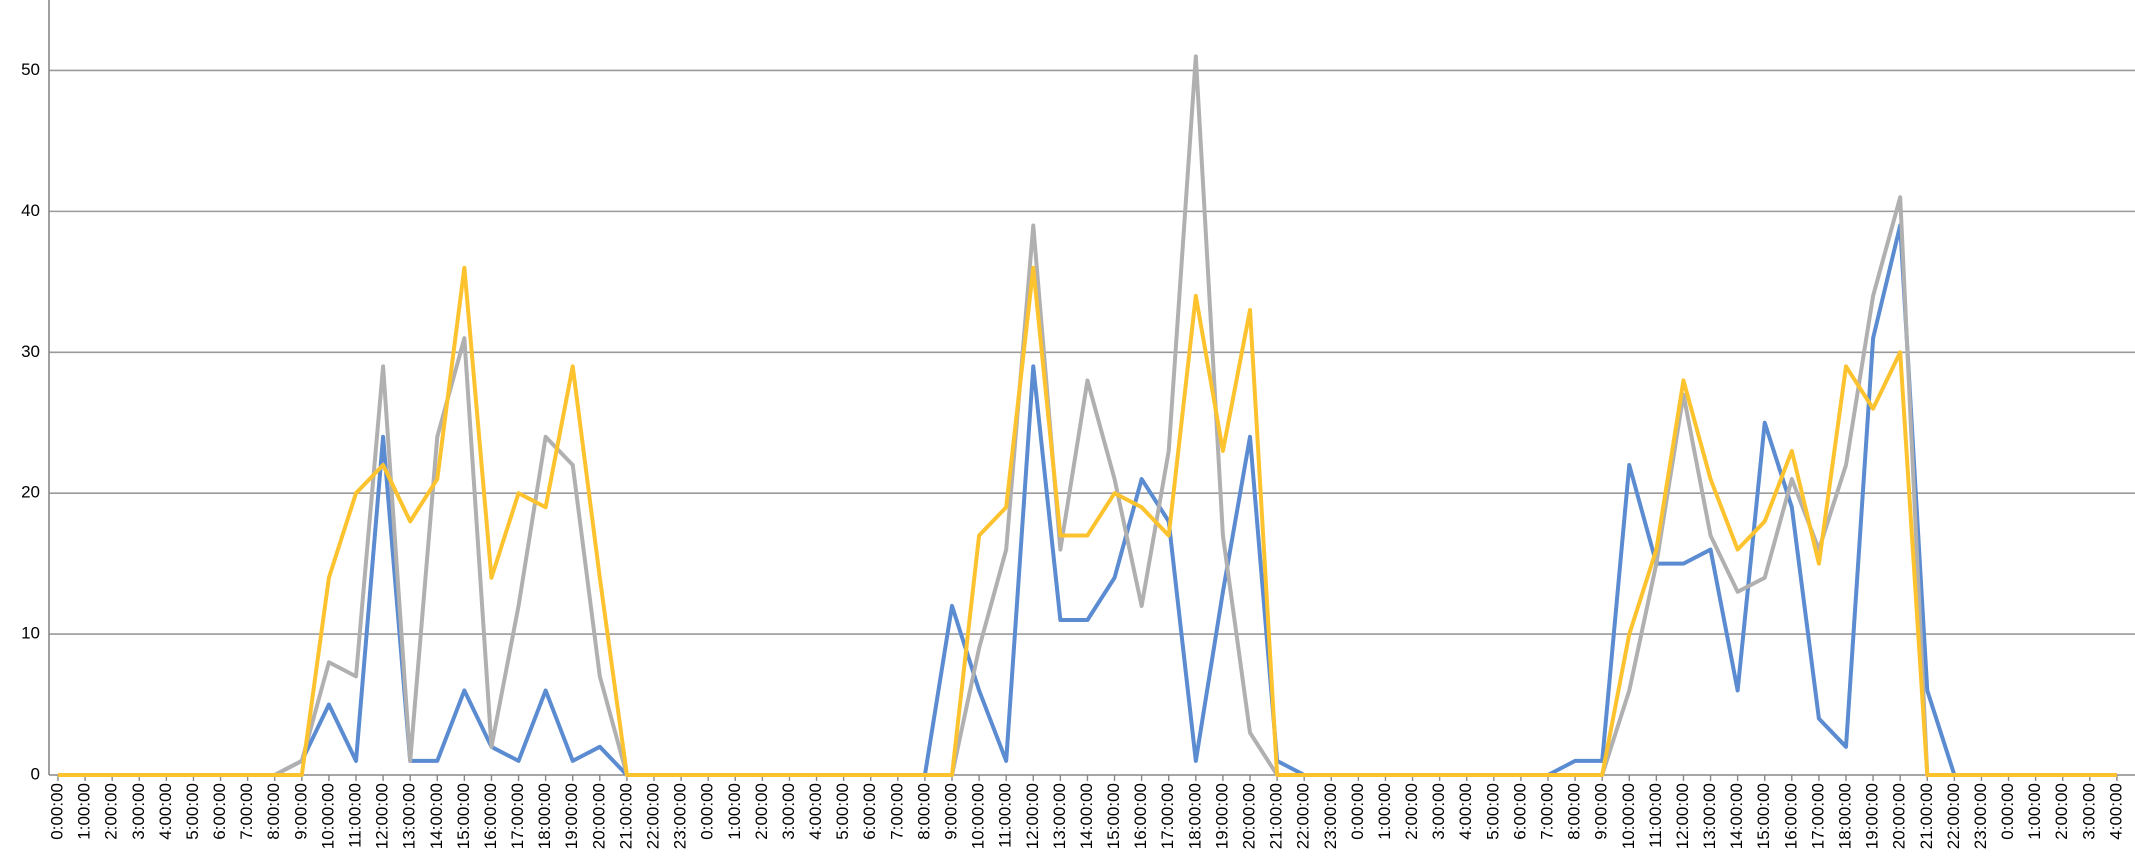  Describe the element at coordinates (30, 492) in the screenshot. I see `y-tick-label: 20` at that location.